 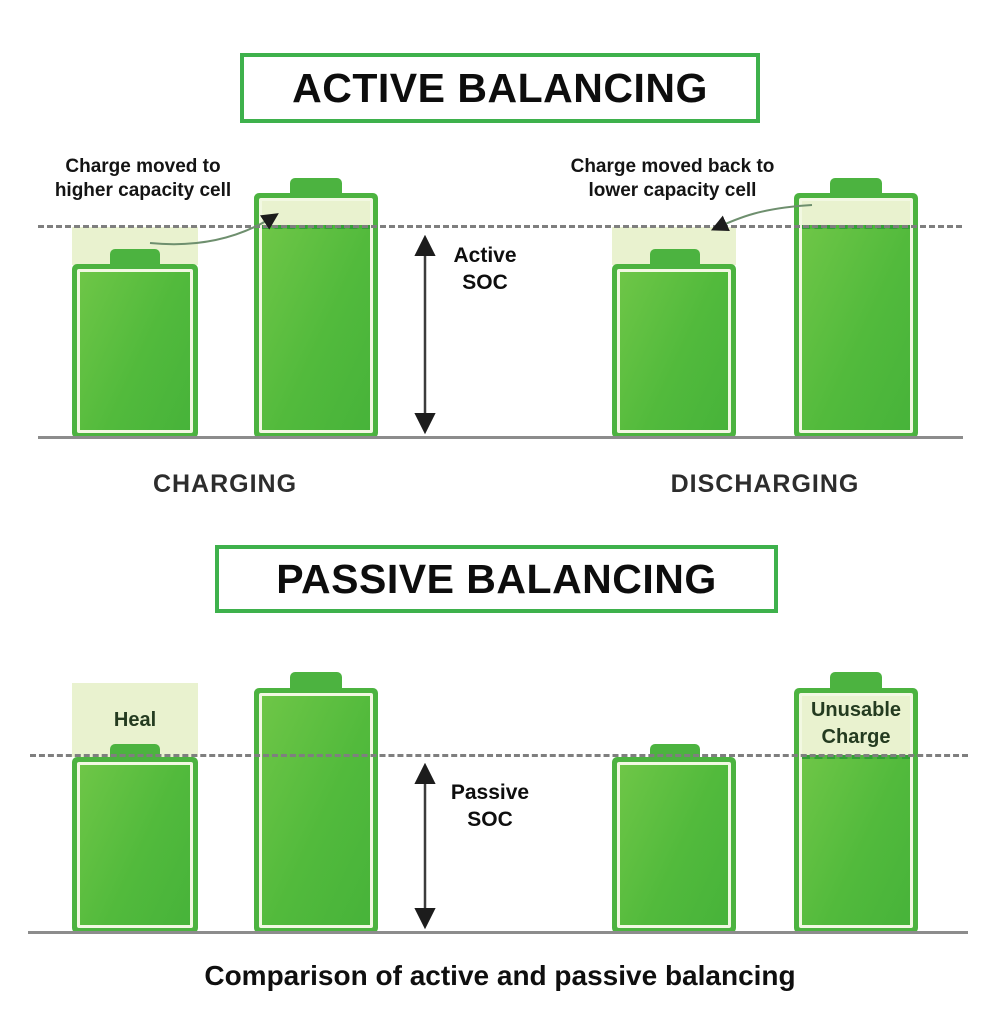 I want to click on heat-label: Heal, so click(x=135, y=720).